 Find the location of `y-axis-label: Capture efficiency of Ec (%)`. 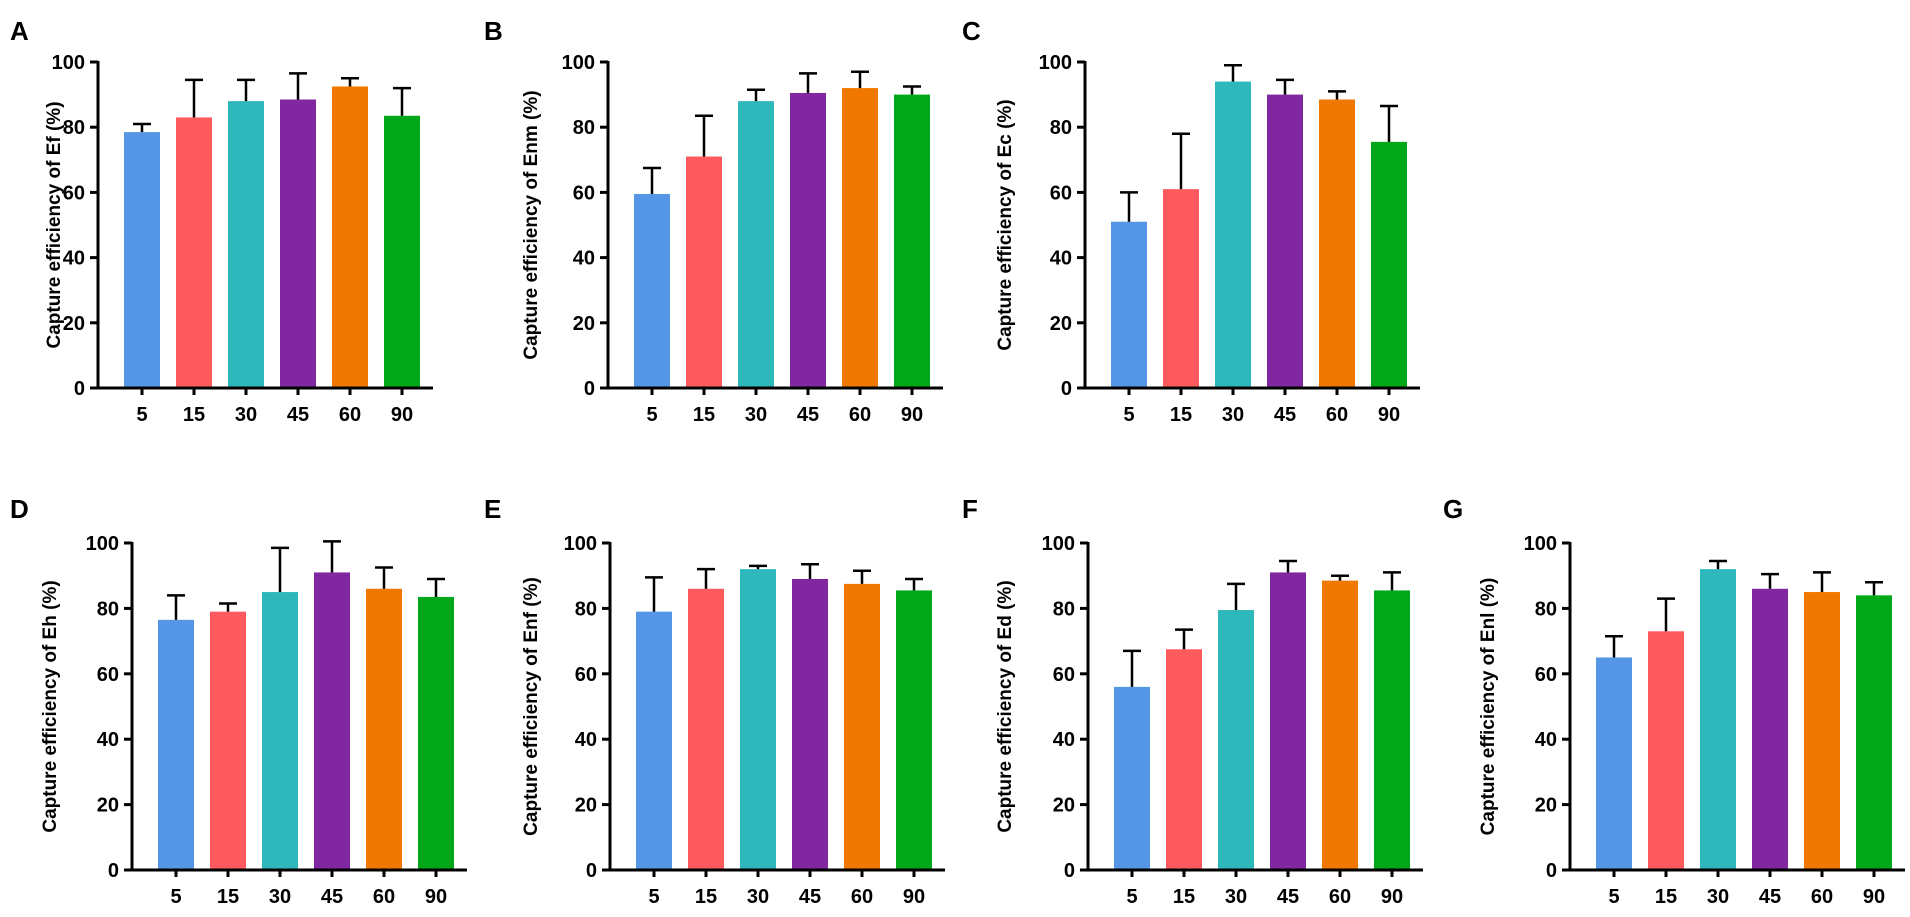

y-axis-label: Capture efficiency of Ec (%) is located at coordinates (1005, 224).